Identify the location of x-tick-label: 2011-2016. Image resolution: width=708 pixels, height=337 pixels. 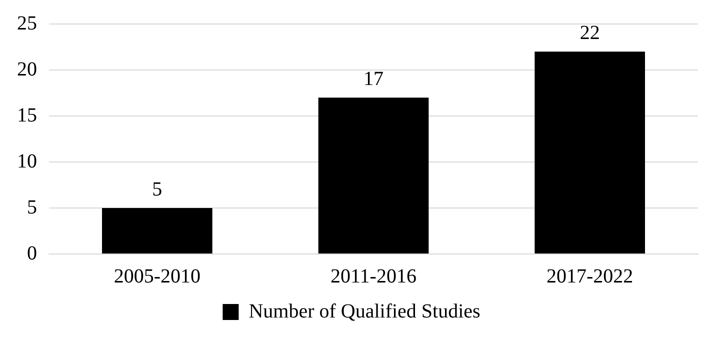
(373, 276).